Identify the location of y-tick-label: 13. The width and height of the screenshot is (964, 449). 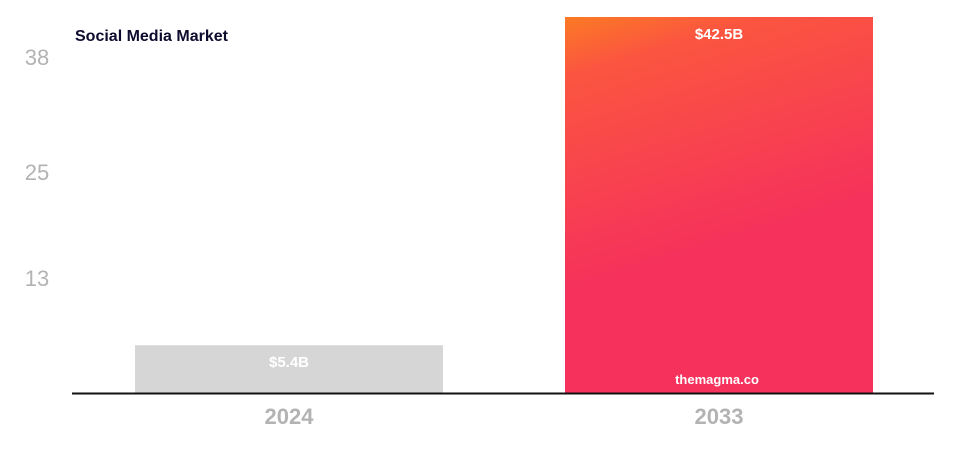
(37, 278).